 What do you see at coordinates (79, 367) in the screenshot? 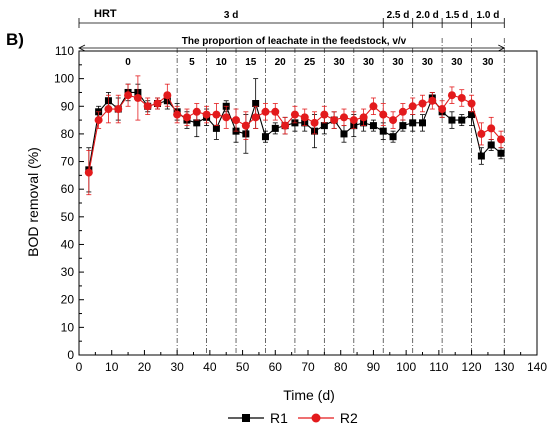
I see `x-tick-label: 0` at bounding box center [79, 367].